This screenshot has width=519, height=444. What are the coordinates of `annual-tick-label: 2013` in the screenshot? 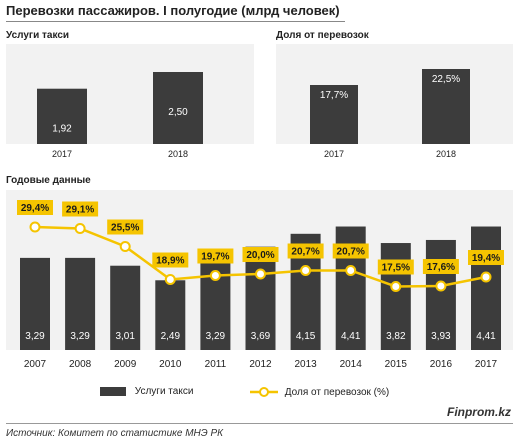 It's located at (305, 364).